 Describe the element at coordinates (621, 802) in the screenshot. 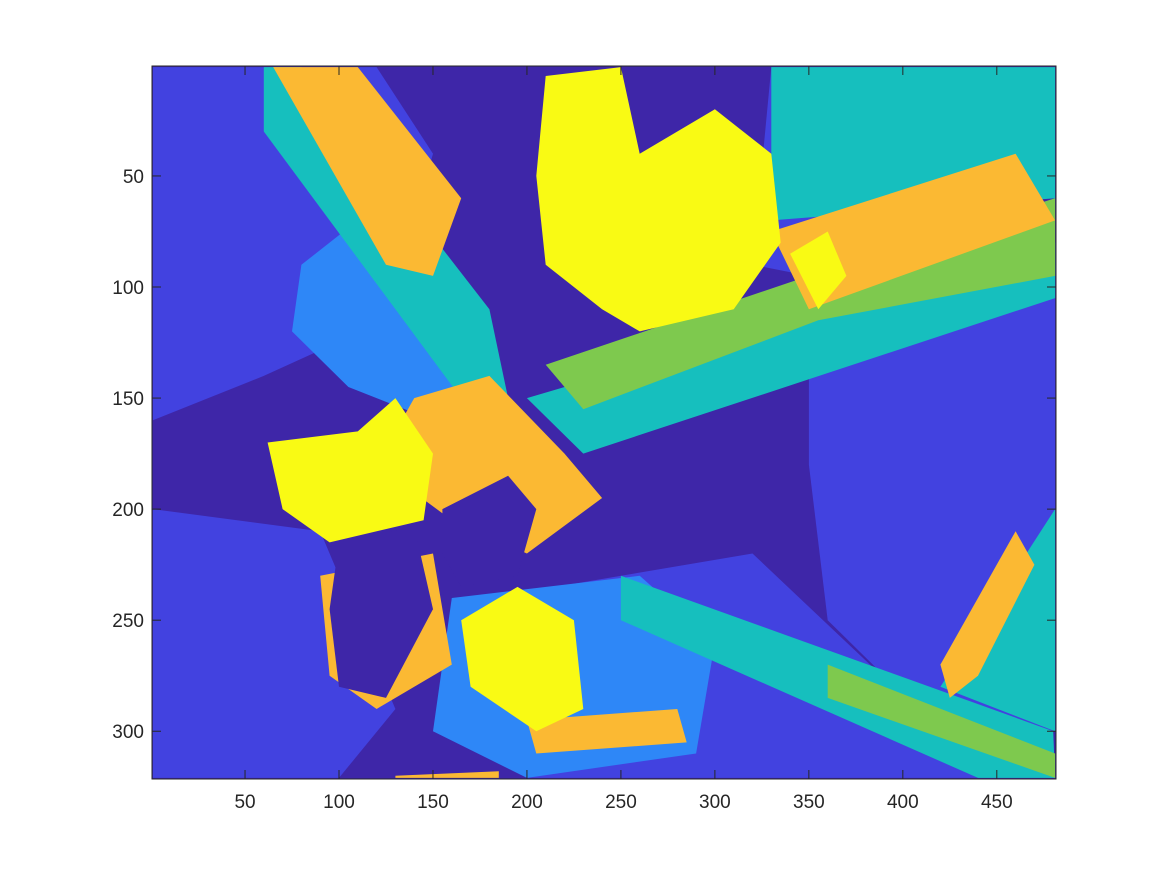

I see `x-tick-label: 250` at that location.